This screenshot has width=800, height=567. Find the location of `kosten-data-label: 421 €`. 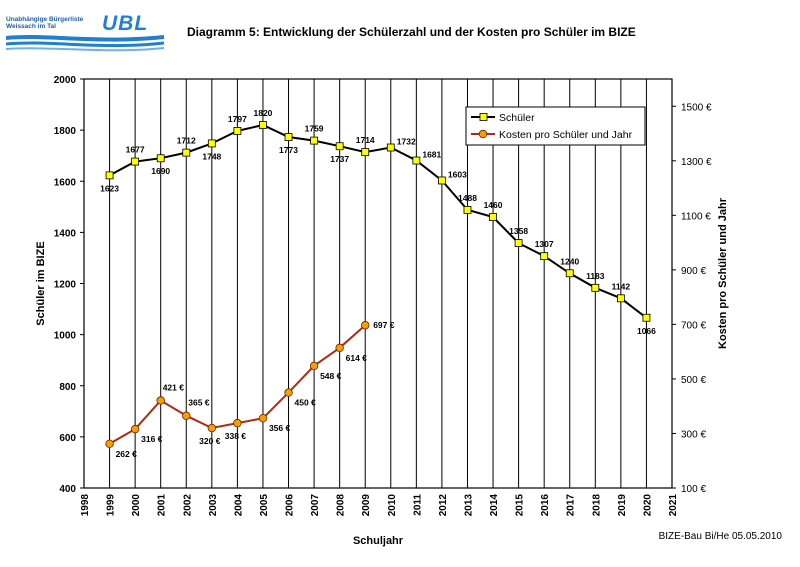

kosten-data-label: 421 € is located at coordinates (174, 387).